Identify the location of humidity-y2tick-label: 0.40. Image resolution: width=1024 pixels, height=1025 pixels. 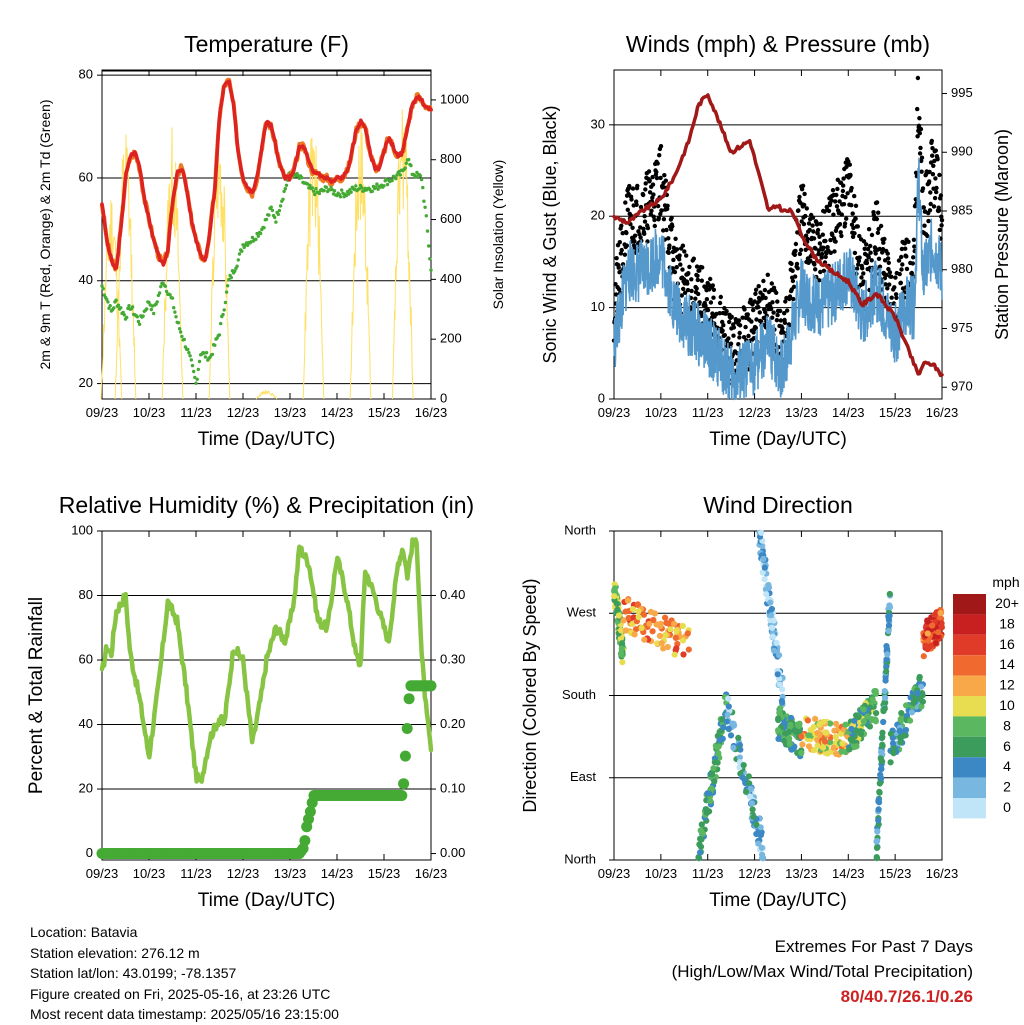
(452, 594).